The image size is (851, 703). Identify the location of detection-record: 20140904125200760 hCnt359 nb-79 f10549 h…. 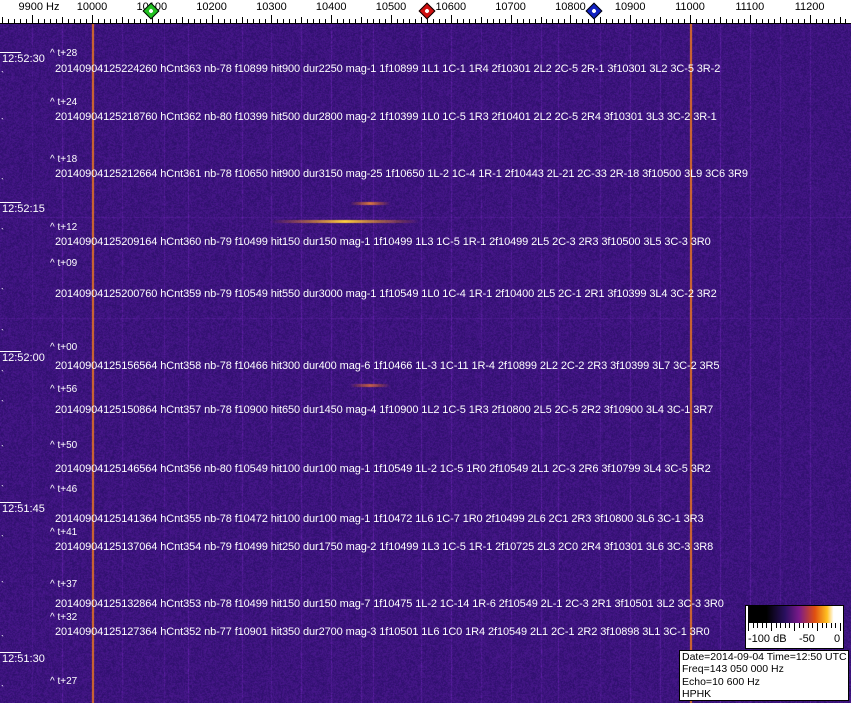
(386, 294).